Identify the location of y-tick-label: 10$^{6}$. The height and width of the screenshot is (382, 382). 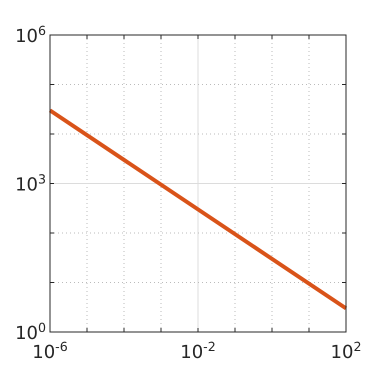
(30, 34).